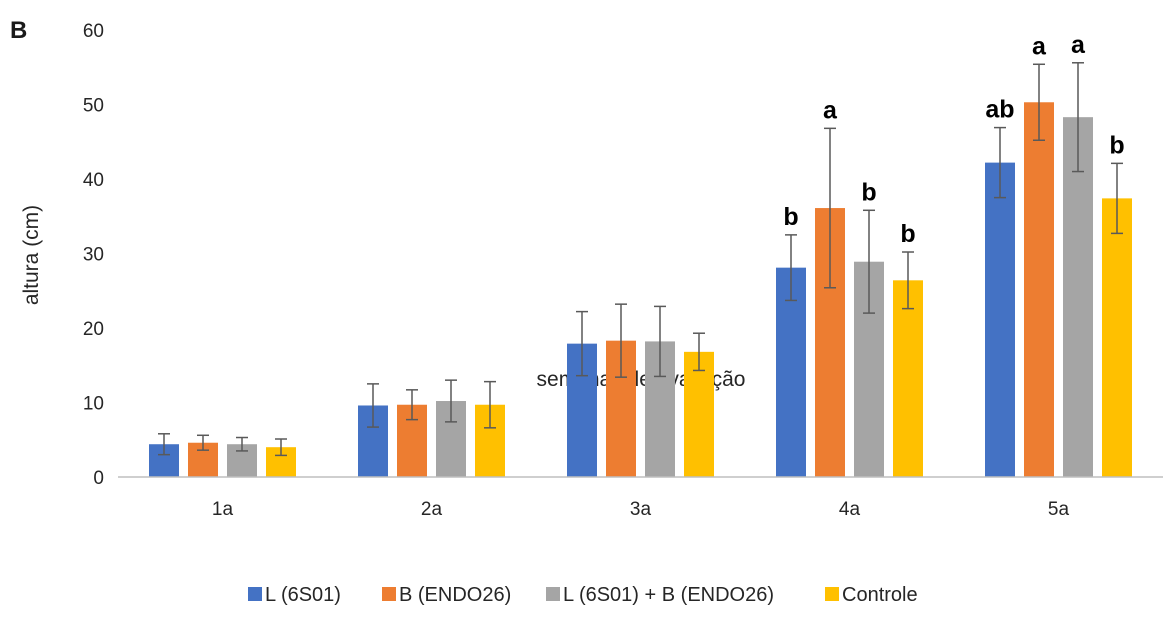 This screenshot has width=1163, height=623. Describe the element at coordinates (432, 509) in the screenshot. I see `x-tick-label: 2a` at that location.